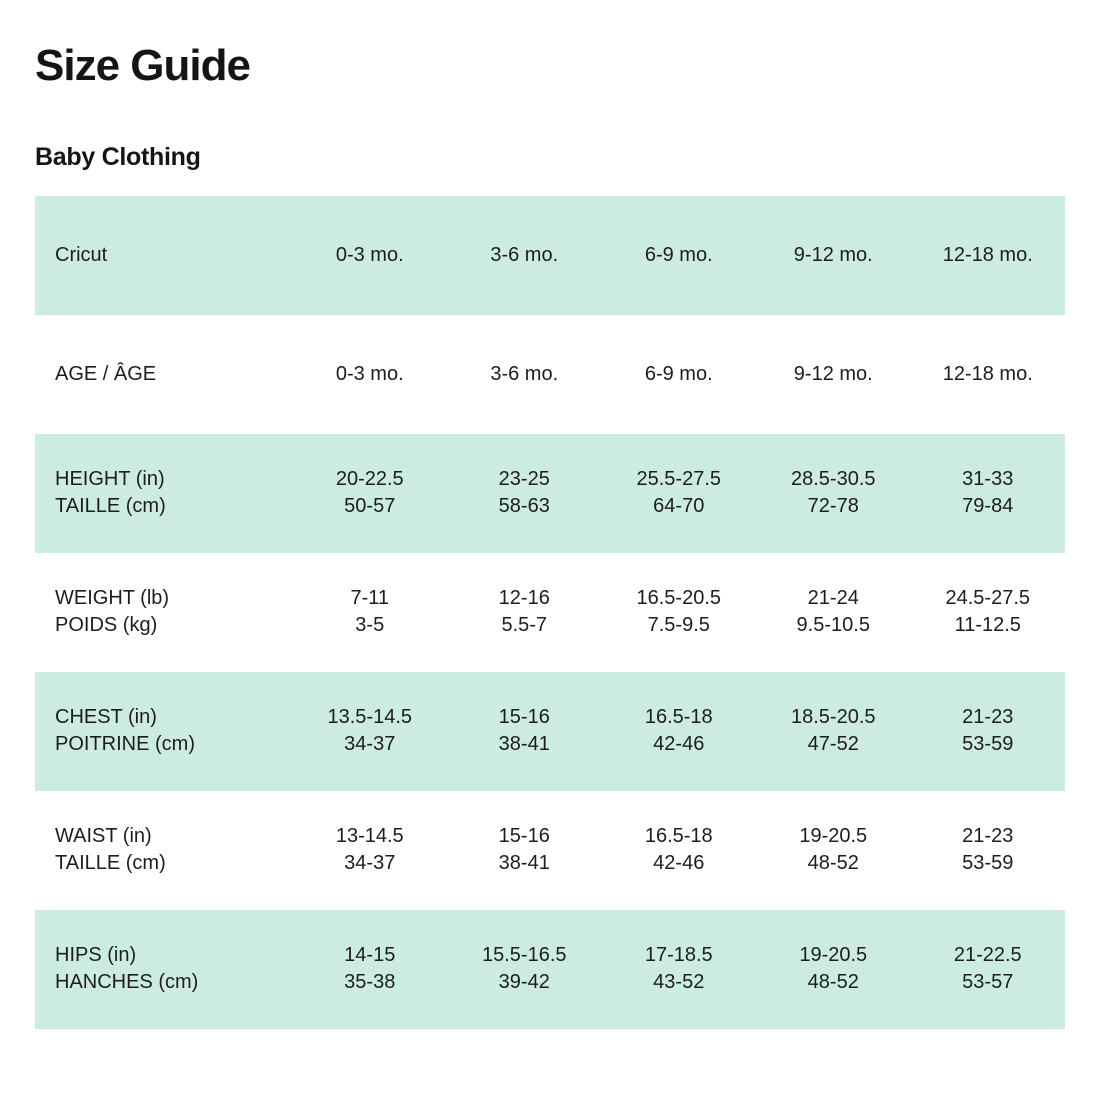 Image resolution: width=1100 pixels, height=1100 pixels. What do you see at coordinates (988, 612) in the screenshot?
I see `size-value-cell: 24.5-27.5 11-12.5` at bounding box center [988, 612].